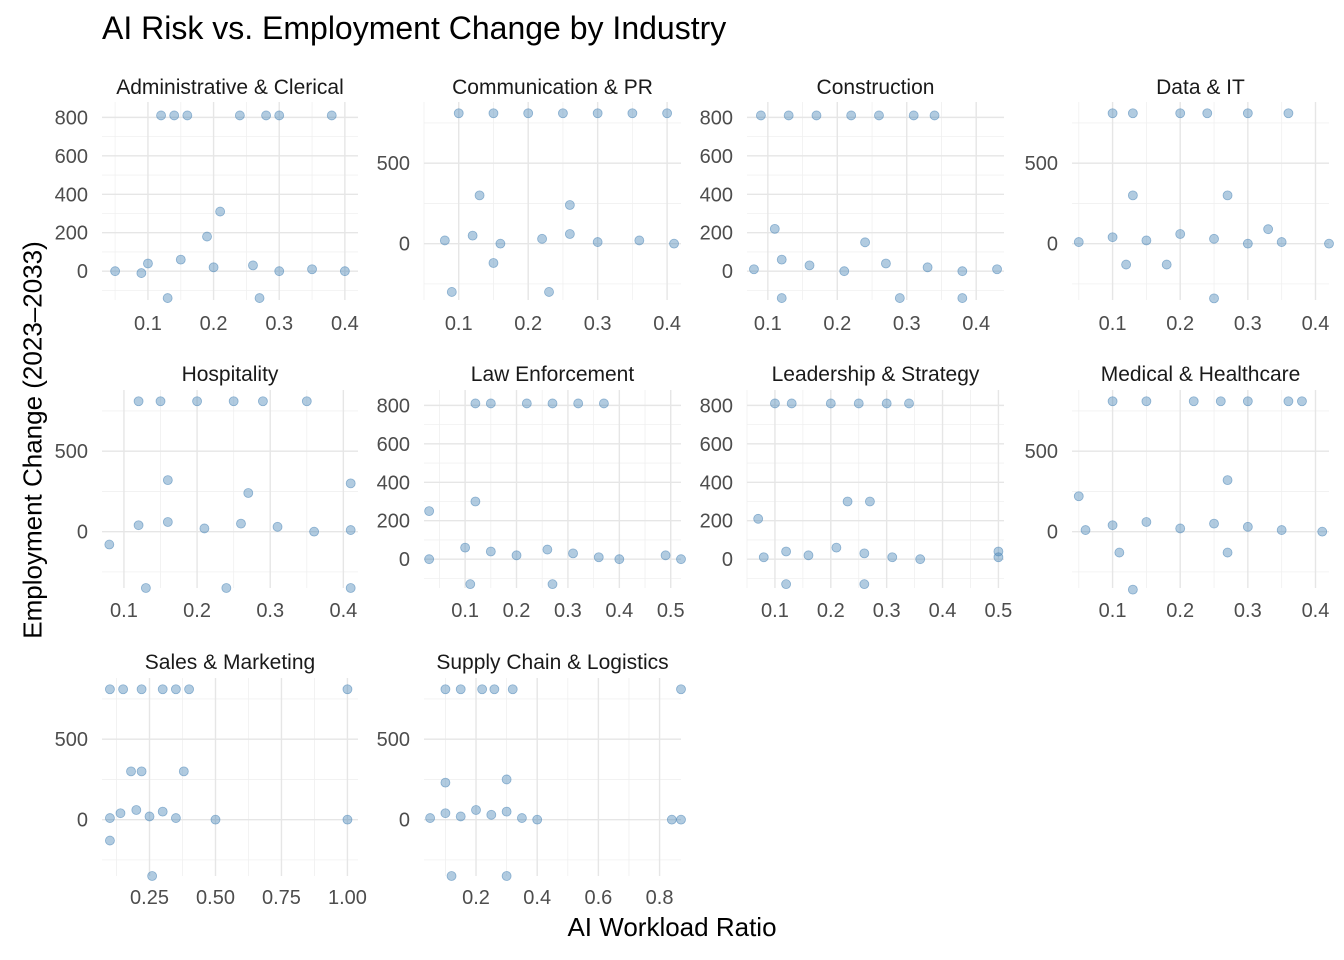 Image resolution: width=1344 pixels, height=960 pixels. What do you see at coordinates (1200, 87) in the screenshot?
I see `facet-strip-label: Data & IT` at bounding box center [1200, 87].